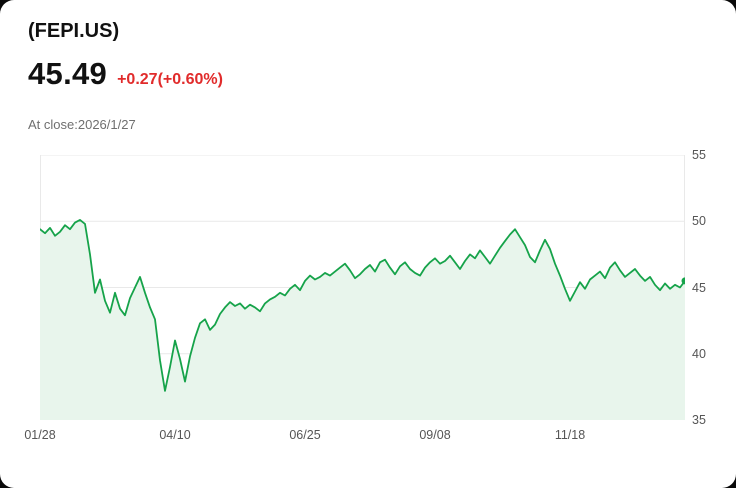  I want to click on x-axis-label: 06/25, so click(305, 435).